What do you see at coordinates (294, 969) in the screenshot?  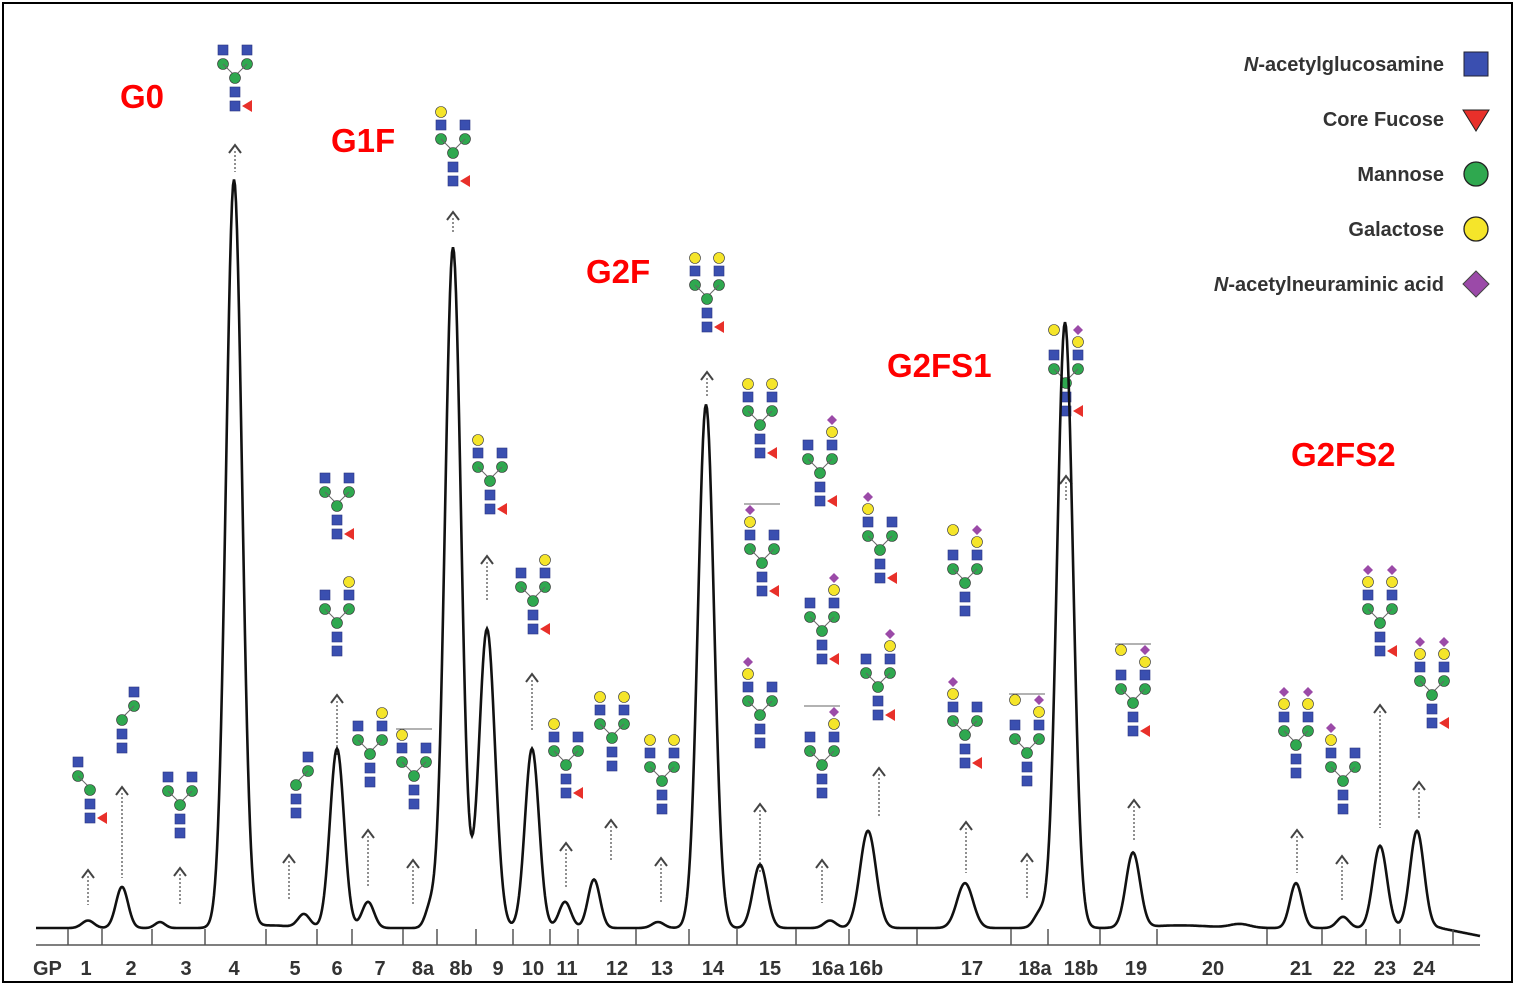 I see `x-tick-label: 5` at bounding box center [294, 969].